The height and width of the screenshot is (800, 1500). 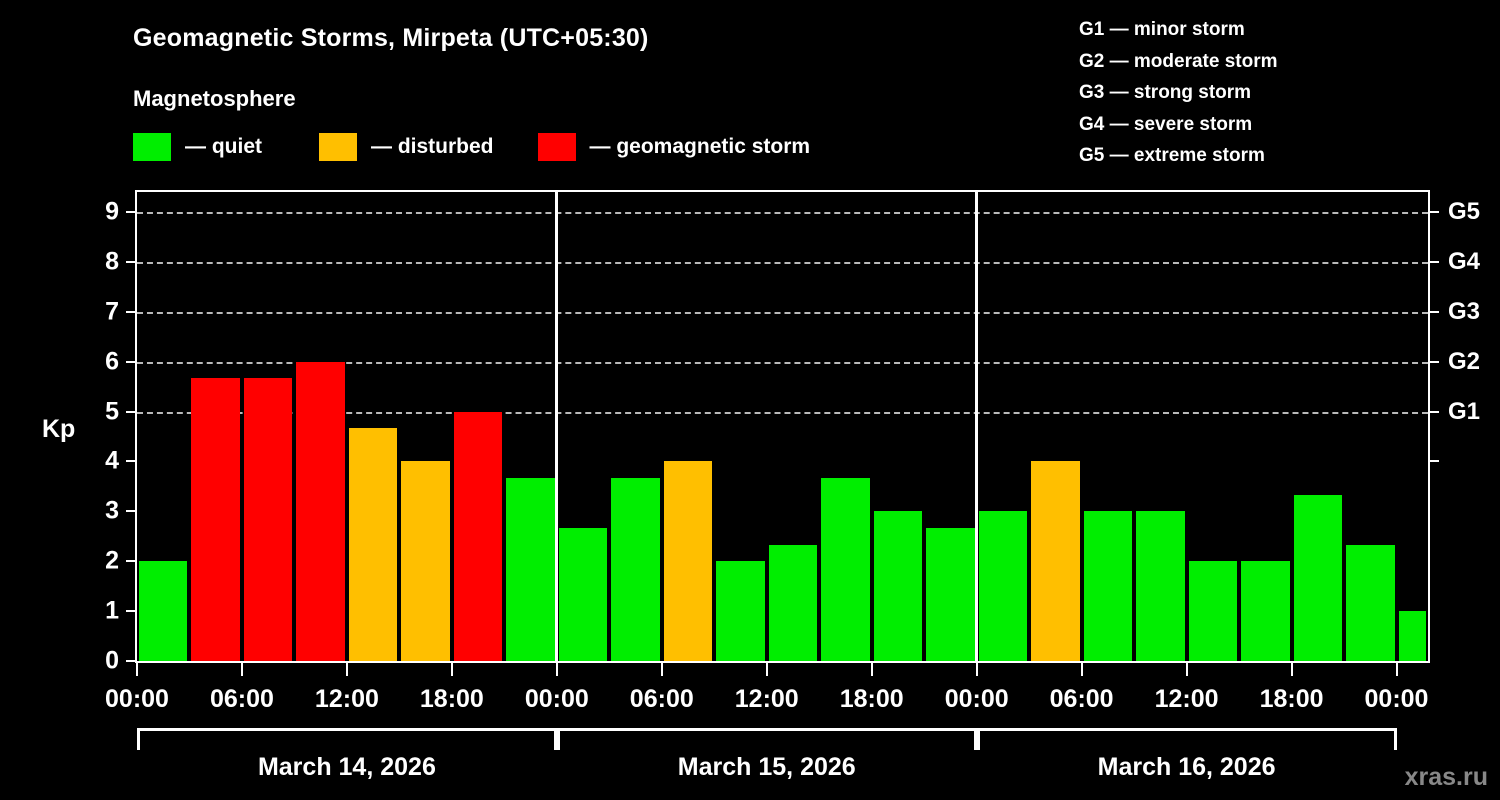 What do you see at coordinates (1433, 411) in the screenshot?
I see `g-tick-mark-g1` at bounding box center [1433, 411].